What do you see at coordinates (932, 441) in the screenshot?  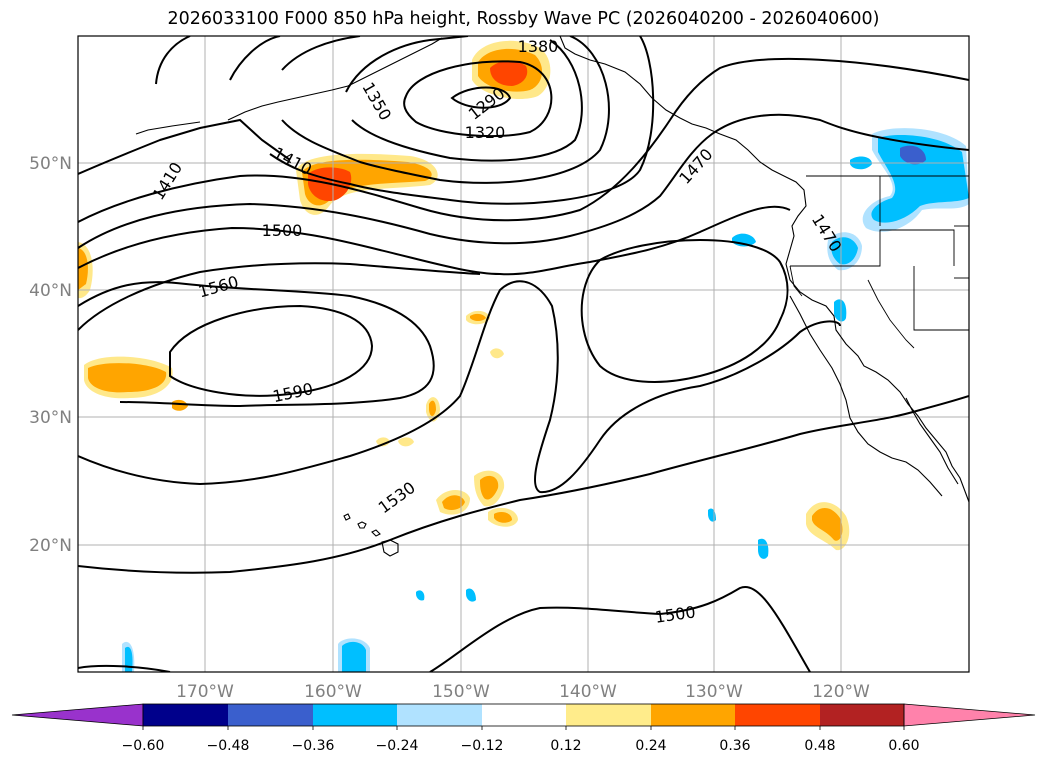 I see `baja-coastline` at bounding box center [932, 441].